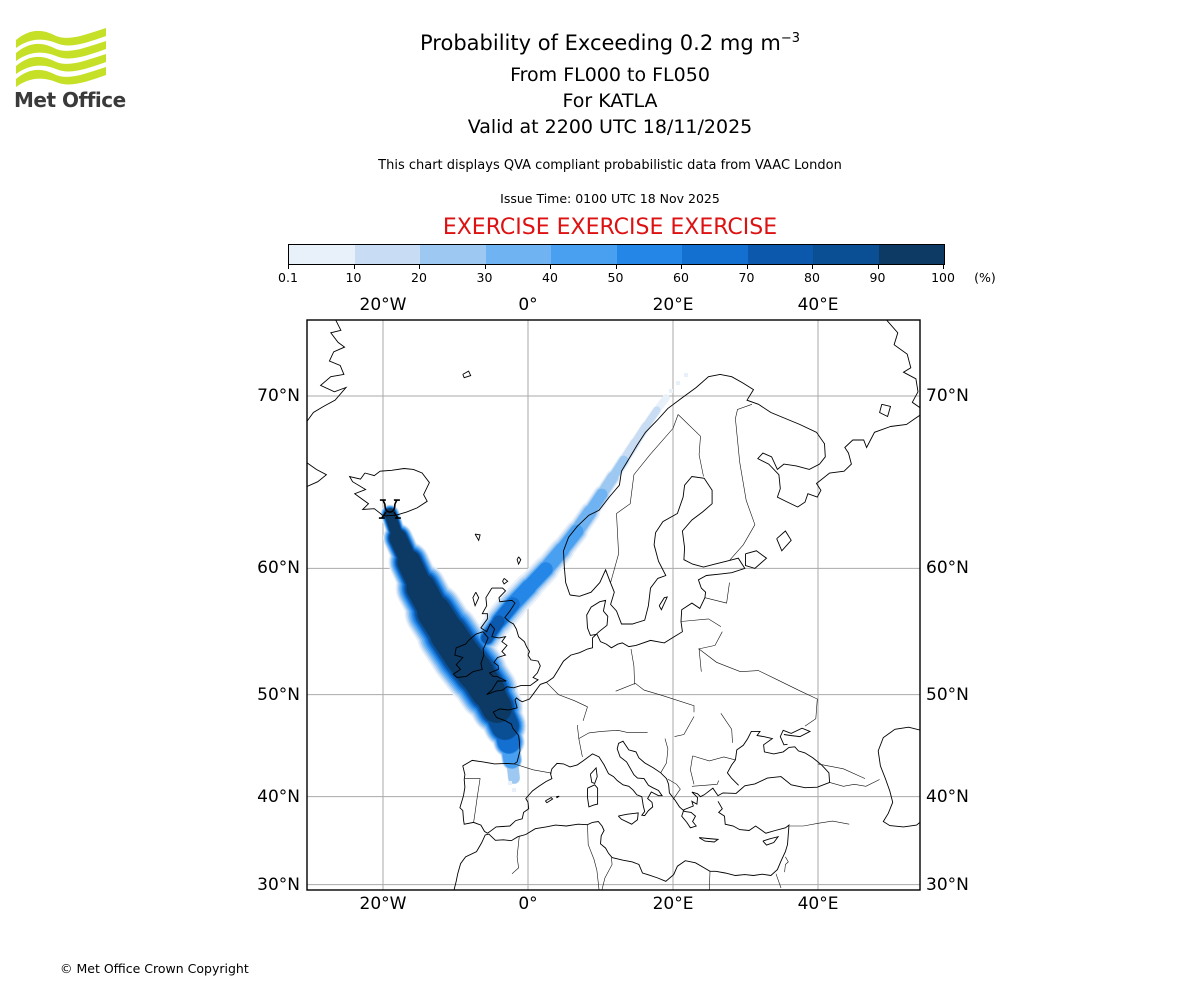 The height and width of the screenshot is (1000, 1200). Describe the element at coordinates (278, 796) in the screenshot. I see `lat-label-left: 40°N` at that location.